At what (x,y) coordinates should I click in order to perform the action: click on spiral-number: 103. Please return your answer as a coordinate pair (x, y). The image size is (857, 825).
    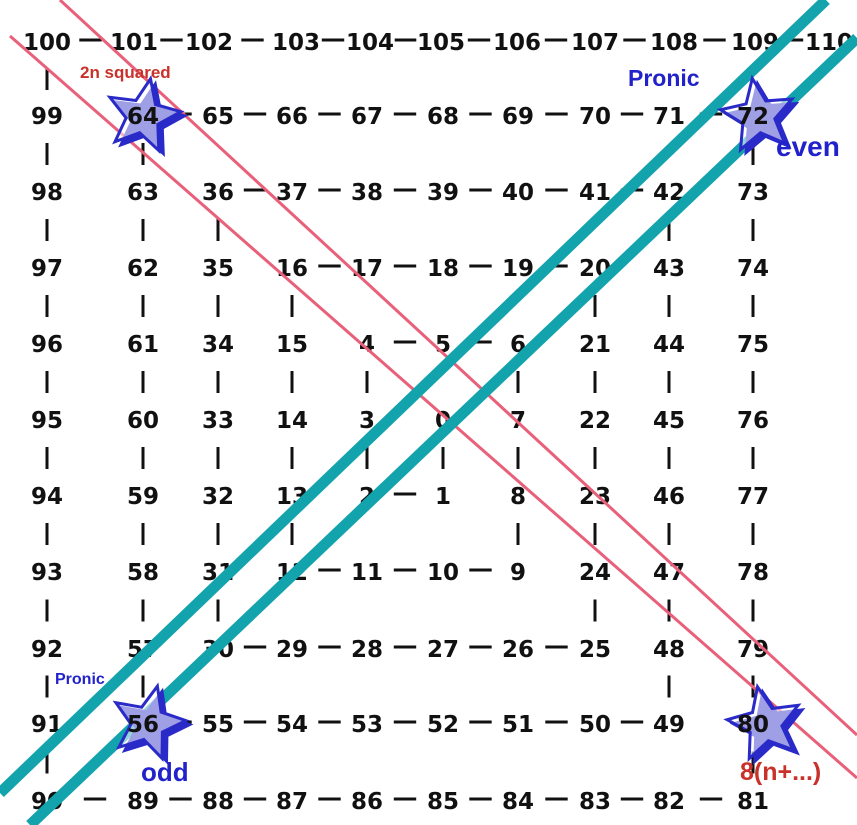
    Looking at the image, I should click on (296, 43).